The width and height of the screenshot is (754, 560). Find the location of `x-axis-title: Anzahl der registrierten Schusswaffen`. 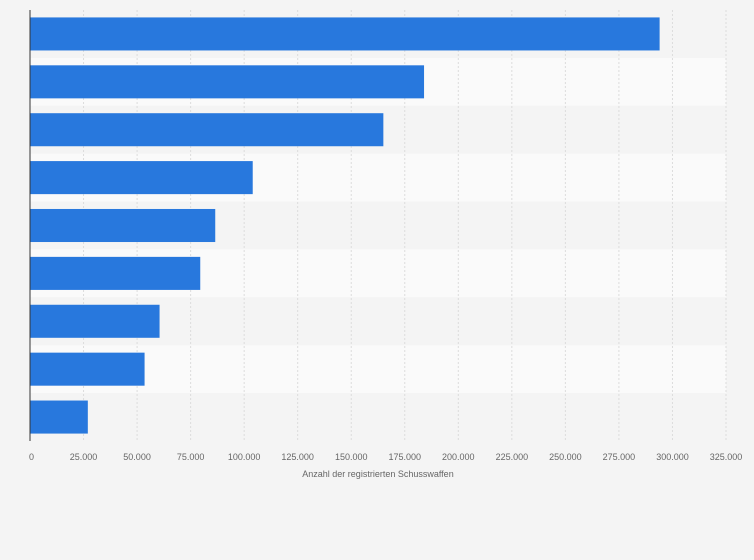

x-axis-title: Anzahl der registrierten Schusswaffen is located at coordinates (377, 474).